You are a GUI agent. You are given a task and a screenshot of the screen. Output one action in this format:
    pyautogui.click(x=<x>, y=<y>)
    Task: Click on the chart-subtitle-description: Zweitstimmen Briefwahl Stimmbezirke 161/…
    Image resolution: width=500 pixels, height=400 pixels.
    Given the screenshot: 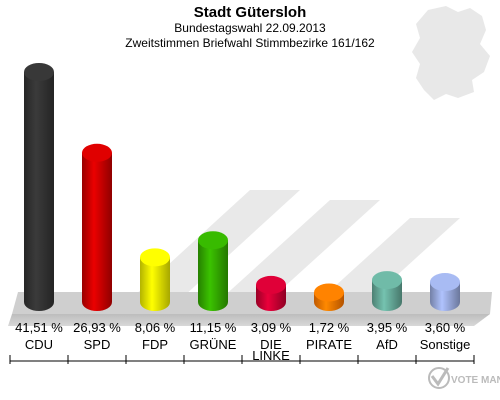 What is the action you would take?
    pyautogui.click(x=250, y=43)
    